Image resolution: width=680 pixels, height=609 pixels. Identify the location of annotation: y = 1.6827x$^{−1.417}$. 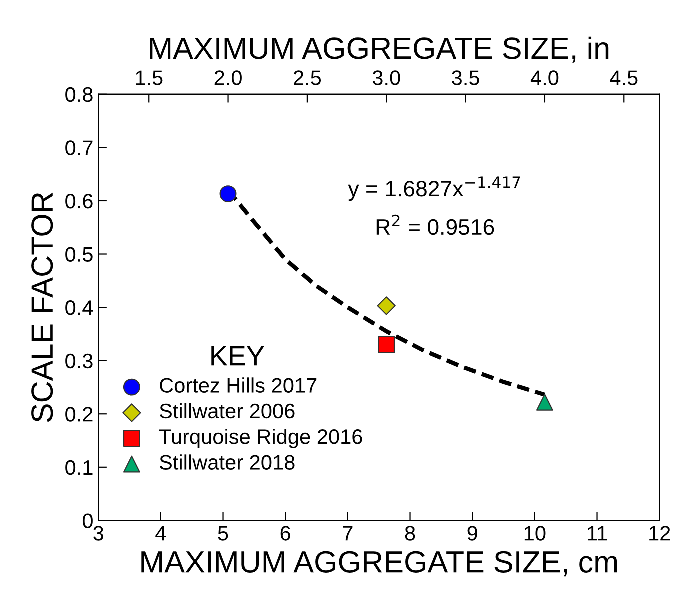
(434, 189).